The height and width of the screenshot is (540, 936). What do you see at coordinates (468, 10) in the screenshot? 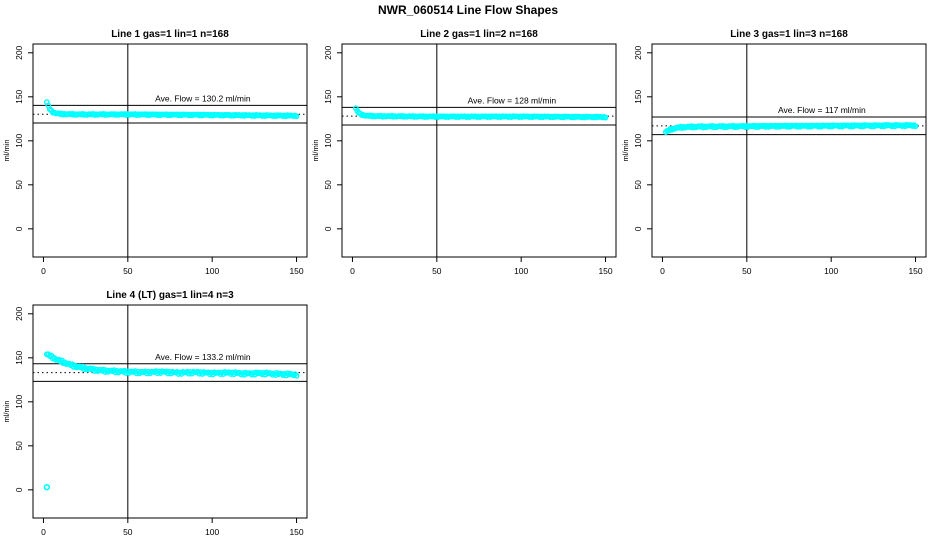
I see `main-title: NWR_060514 Line Flow Shapes` at bounding box center [468, 10].